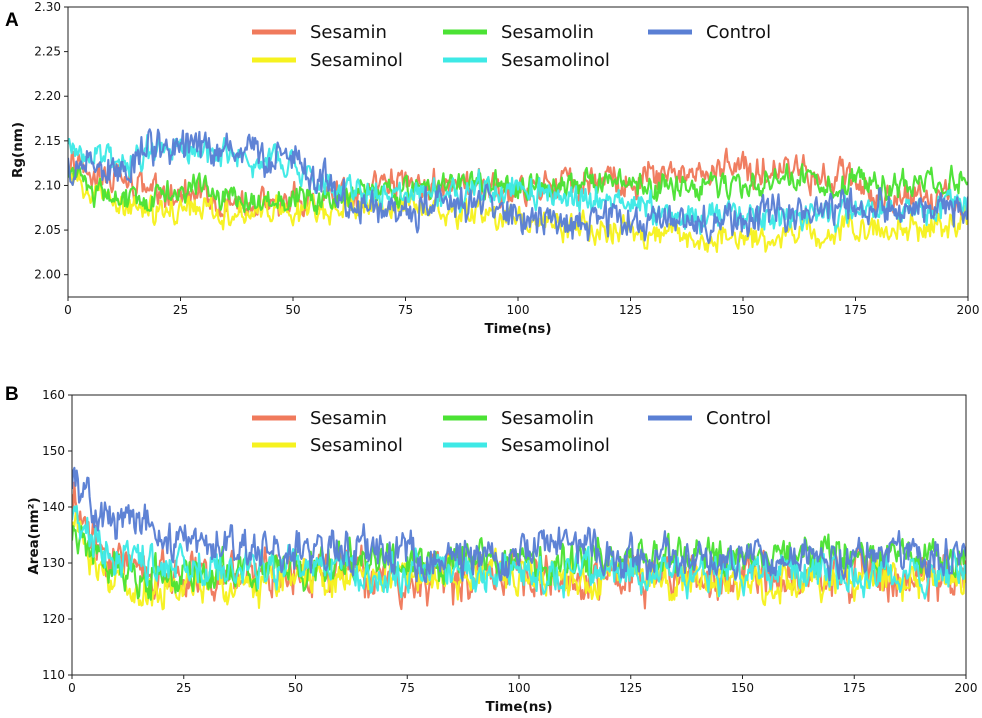 The height and width of the screenshot is (718, 982). I want to click on series-line-sesamolin, so click(518, 189).